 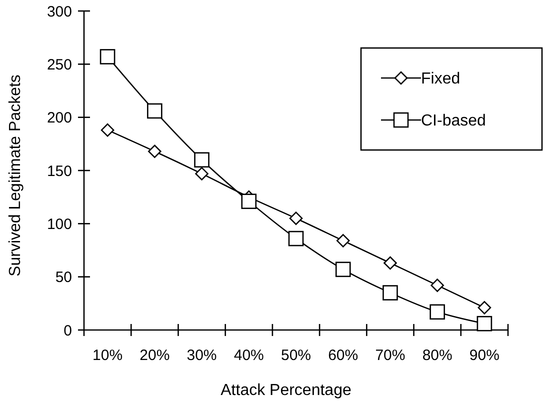 What do you see at coordinates (484, 355) in the screenshot?
I see `x-tick-label: 90%` at bounding box center [484, 355].